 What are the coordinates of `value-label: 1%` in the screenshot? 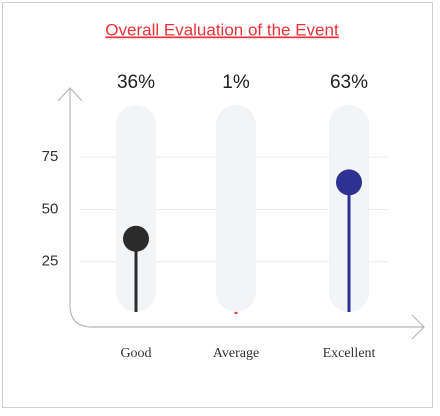 It's located at (236, 82).